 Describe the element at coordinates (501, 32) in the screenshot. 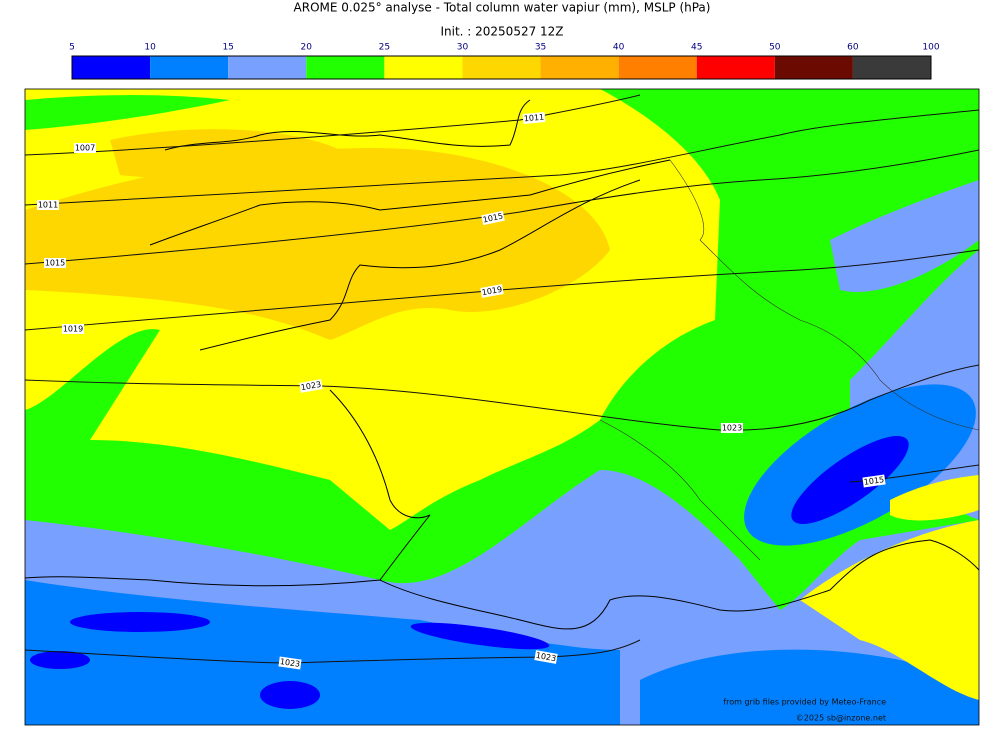

I see `init-time: Init. : 20250527 12Z` at that location.